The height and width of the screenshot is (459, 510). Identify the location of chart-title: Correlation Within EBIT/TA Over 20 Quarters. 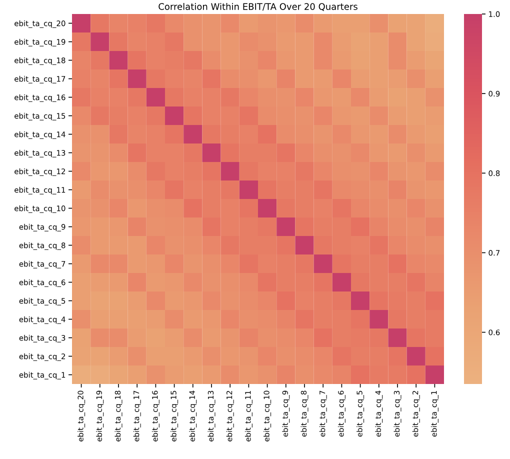
(258, 6).